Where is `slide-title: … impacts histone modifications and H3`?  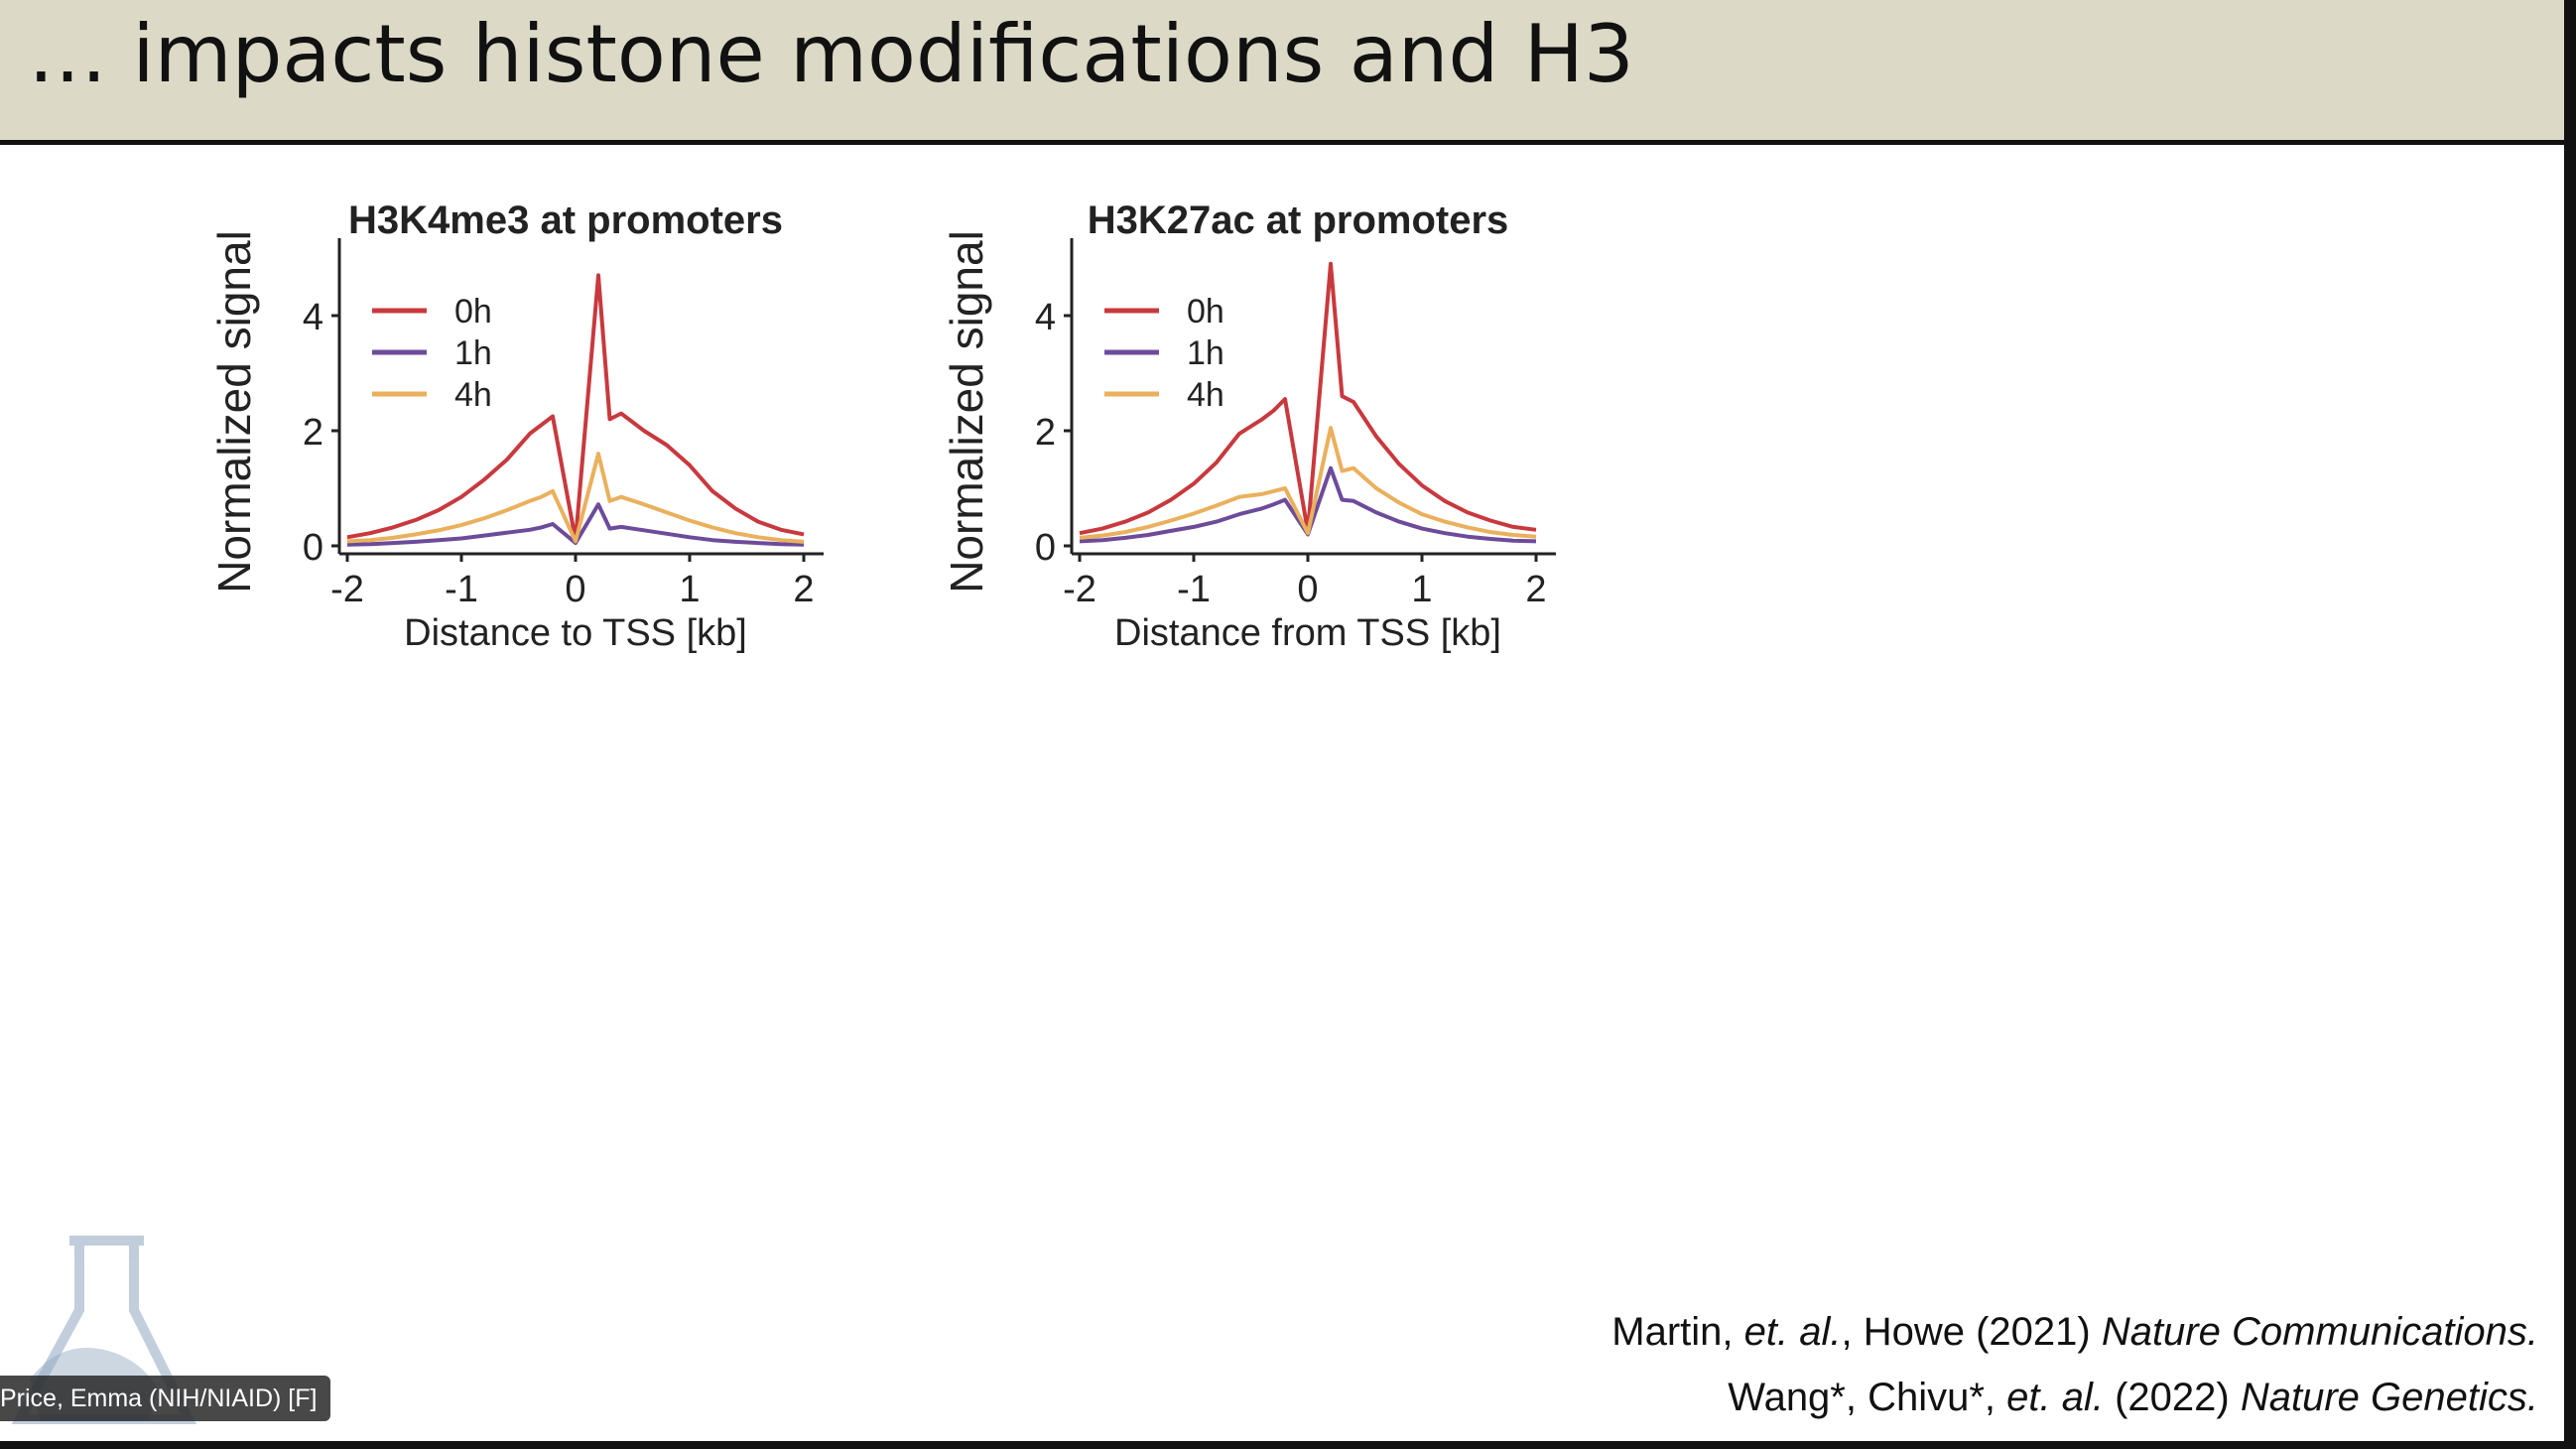
slide-title: … impacts histone modifications and H3 is located at coordinates (831, 54).